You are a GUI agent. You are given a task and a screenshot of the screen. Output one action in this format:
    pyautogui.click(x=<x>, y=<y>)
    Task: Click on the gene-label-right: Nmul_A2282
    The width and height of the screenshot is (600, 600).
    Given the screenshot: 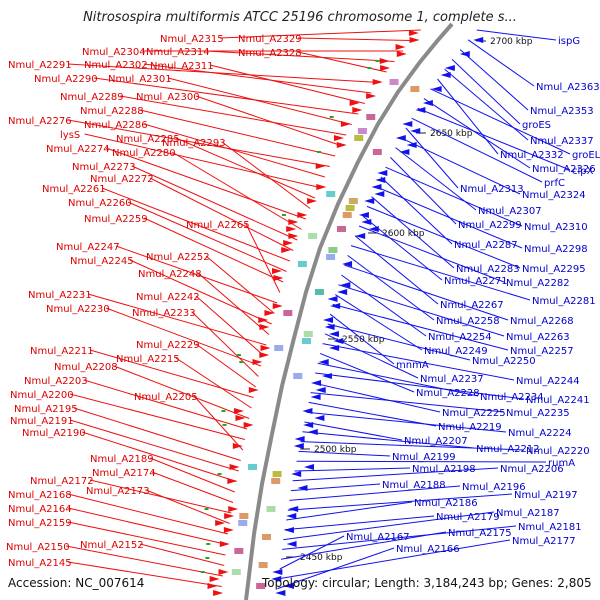 What is the action you would take?
    pyautogui.click(x=538, y=283)
    